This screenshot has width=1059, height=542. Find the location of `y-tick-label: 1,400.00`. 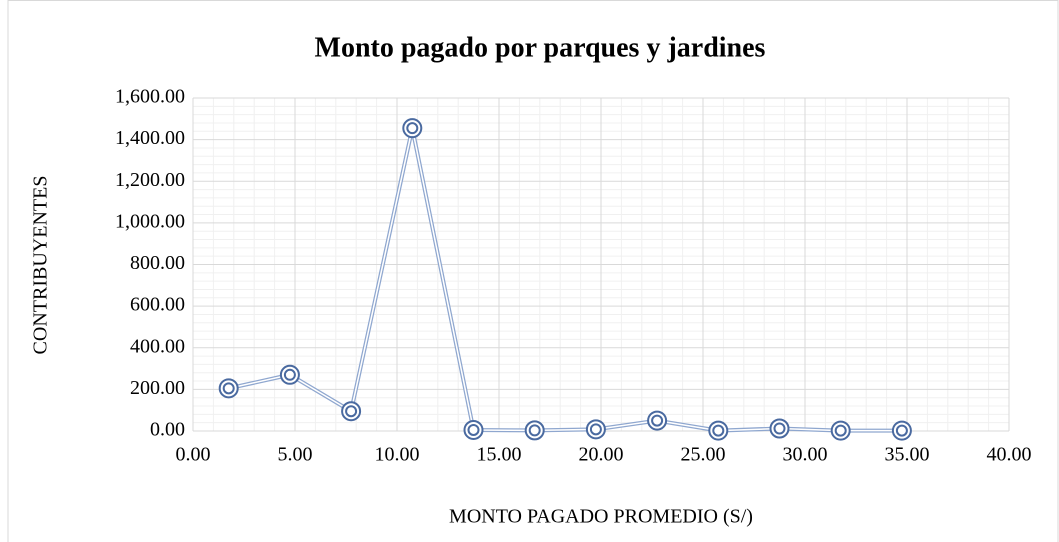

y-tick-label: 1,400.00 is located at coordinates (150, 138).